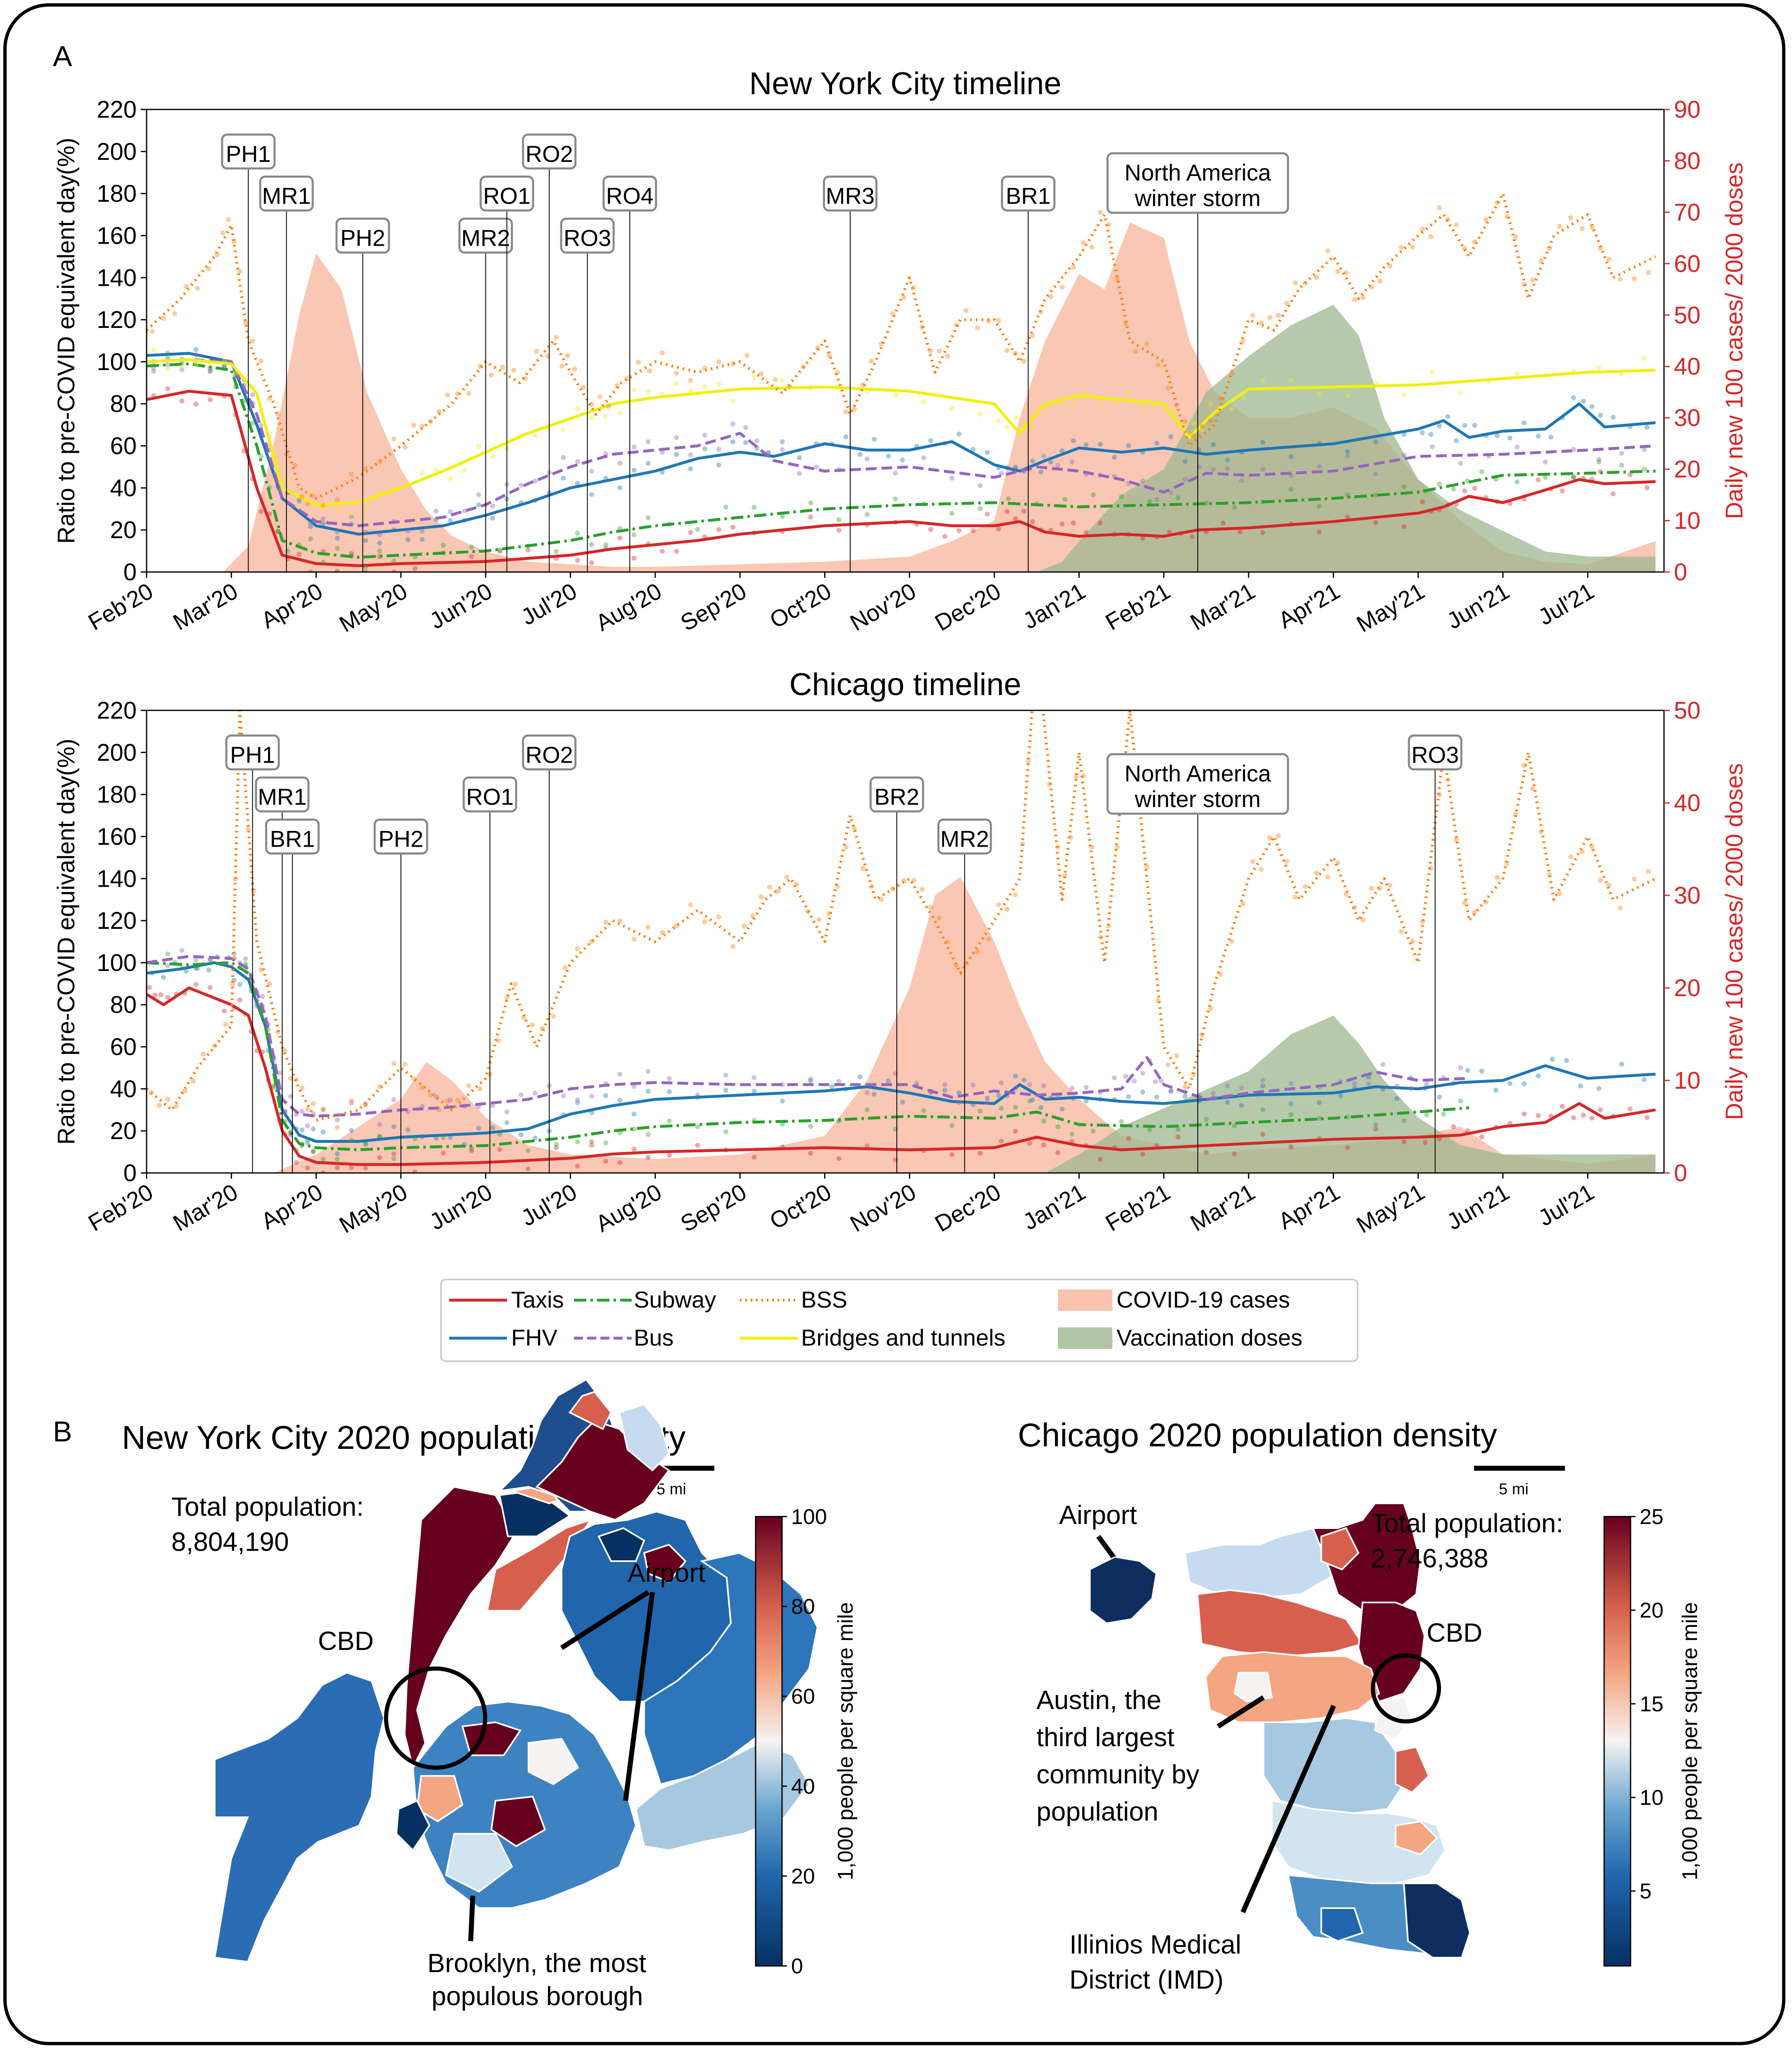  Describe the element at coordinates (1687, 263) in the screenshot. I see `y2-tick-label: 60` at that location.